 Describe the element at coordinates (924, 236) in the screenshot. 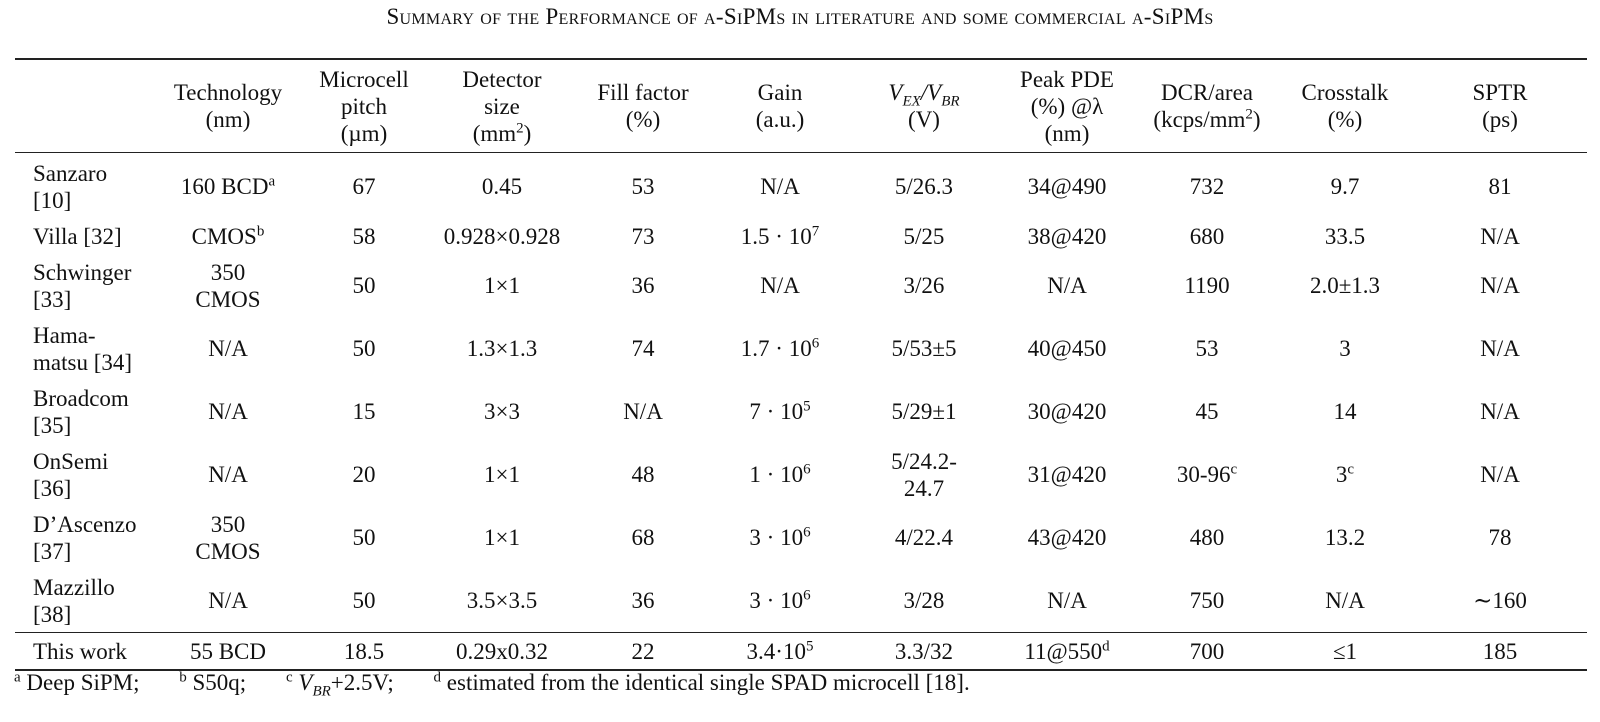

I see `cell-vex-vbr: 5/25` at that location.